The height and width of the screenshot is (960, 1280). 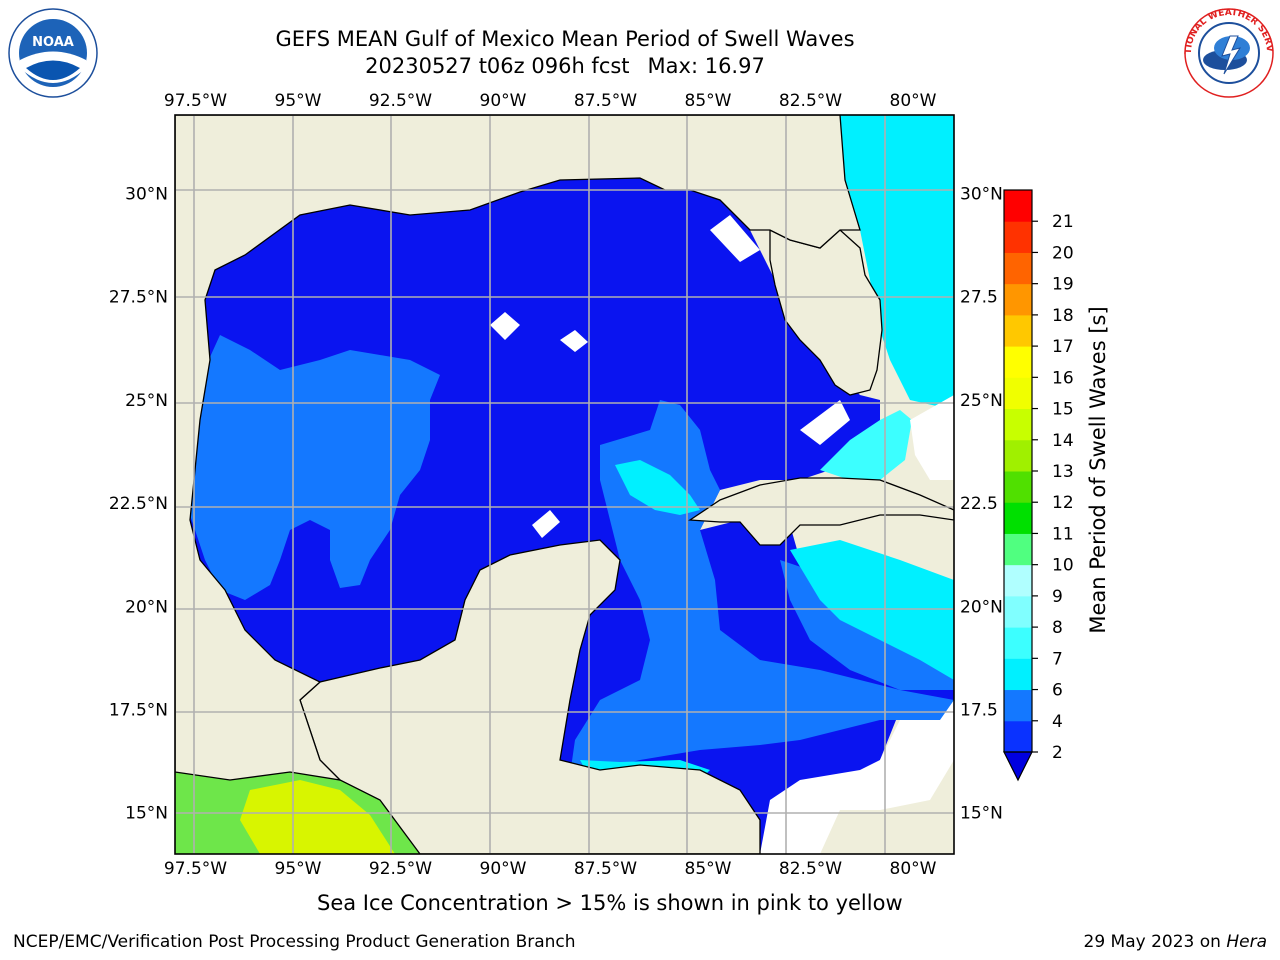 I want to click on footer-date: 29 May 2023 on Hera, so click(x=1176, y=942).